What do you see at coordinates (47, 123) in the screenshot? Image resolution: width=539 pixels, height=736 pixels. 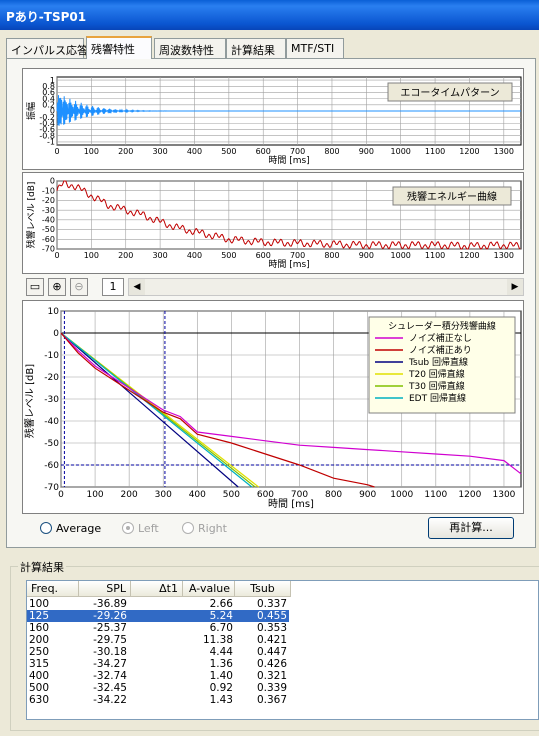 I see `y-tick-label: -0.4` at bounding box center [47, 123].